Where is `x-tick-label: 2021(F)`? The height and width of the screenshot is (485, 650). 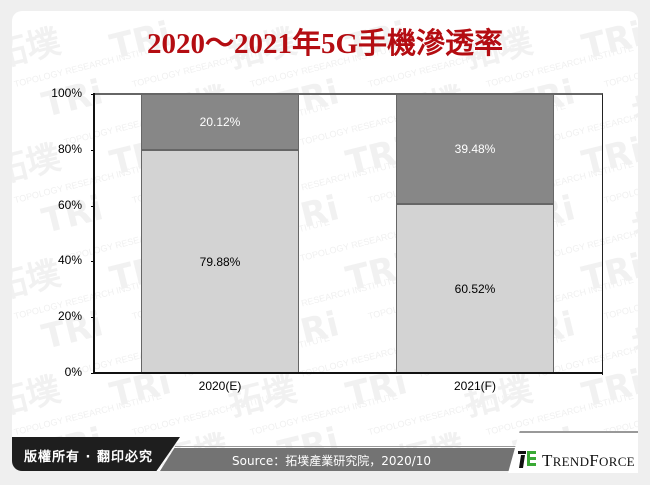 x-tick-label: 2021(F) is located at coordinates (475, 386).